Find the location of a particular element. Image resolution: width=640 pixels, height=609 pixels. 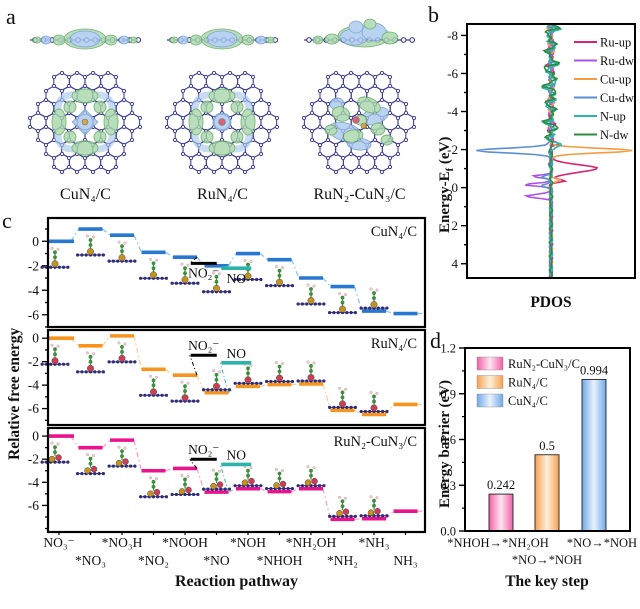

bar-value-label: 0.5 is located at coordinates (547, 446).